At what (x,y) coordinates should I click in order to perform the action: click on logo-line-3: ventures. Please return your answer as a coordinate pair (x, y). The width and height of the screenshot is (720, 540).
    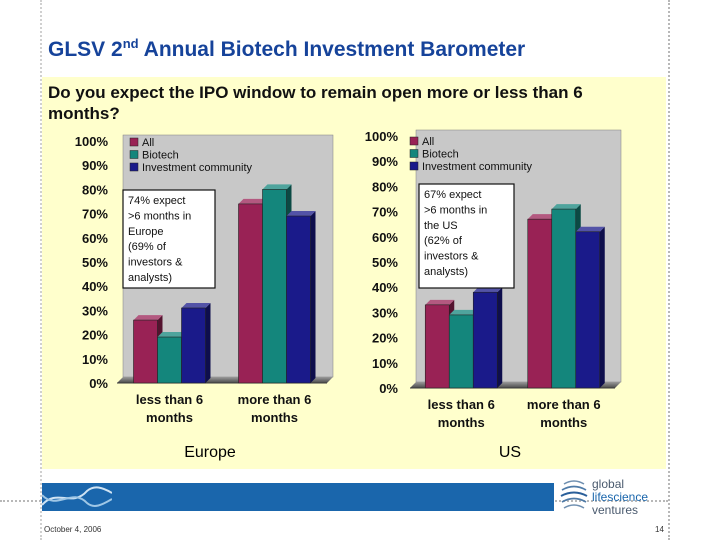
    Looking at the image, I should click on (615, 510).